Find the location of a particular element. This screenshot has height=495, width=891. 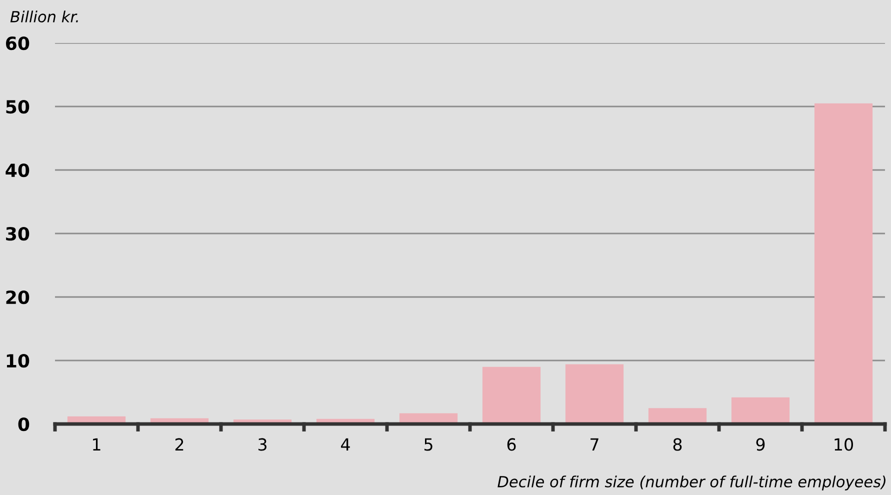

x-tick-label: 1 is located at coordinates (96, 444).